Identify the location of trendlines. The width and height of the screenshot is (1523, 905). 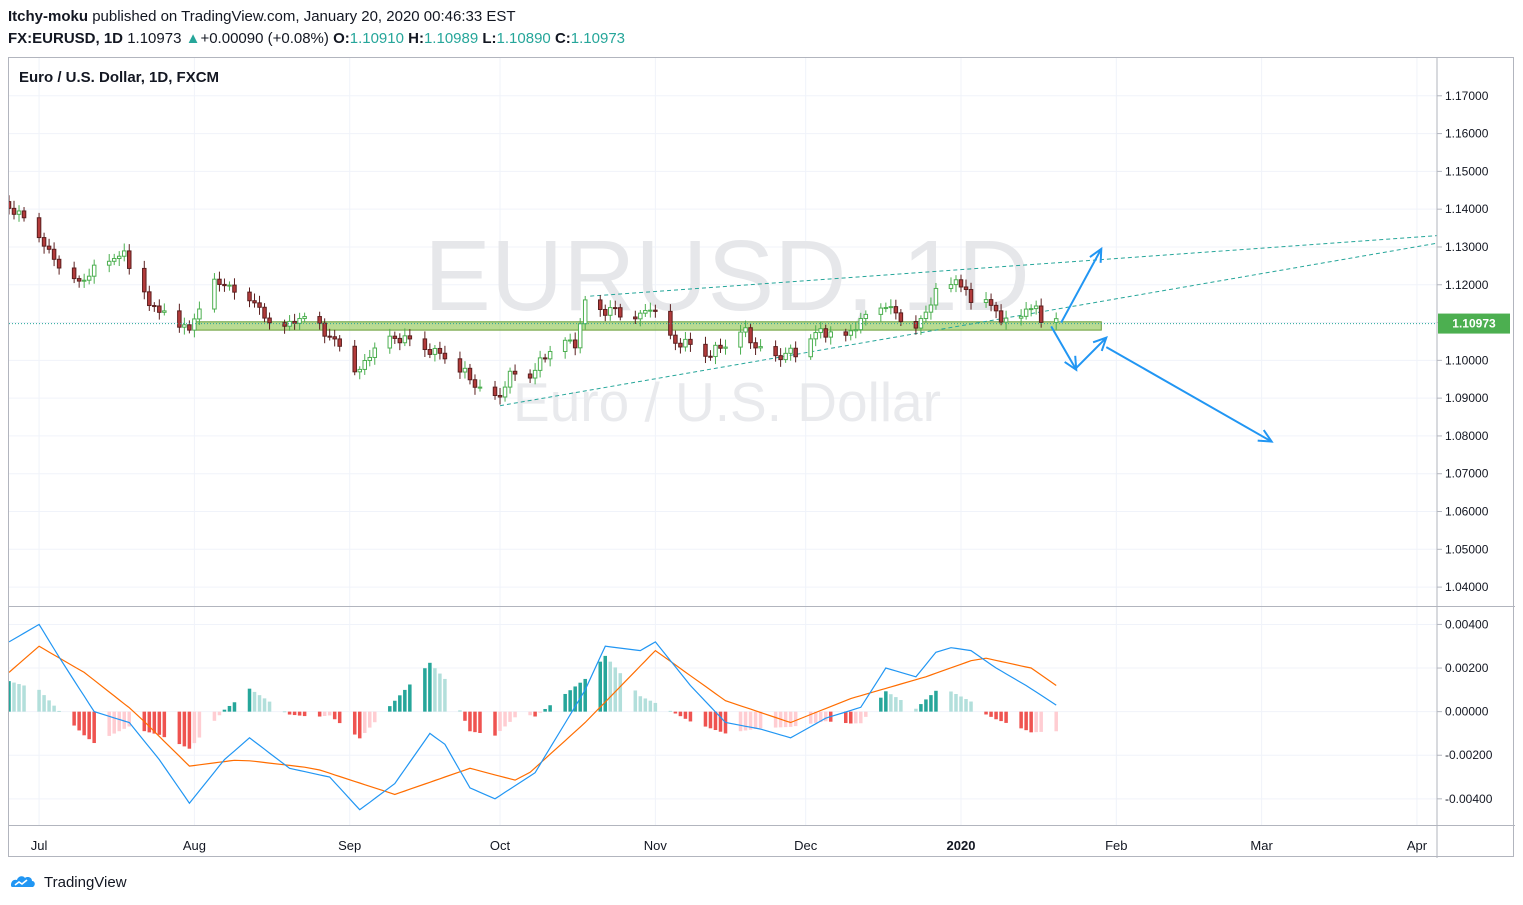
(968, 321).